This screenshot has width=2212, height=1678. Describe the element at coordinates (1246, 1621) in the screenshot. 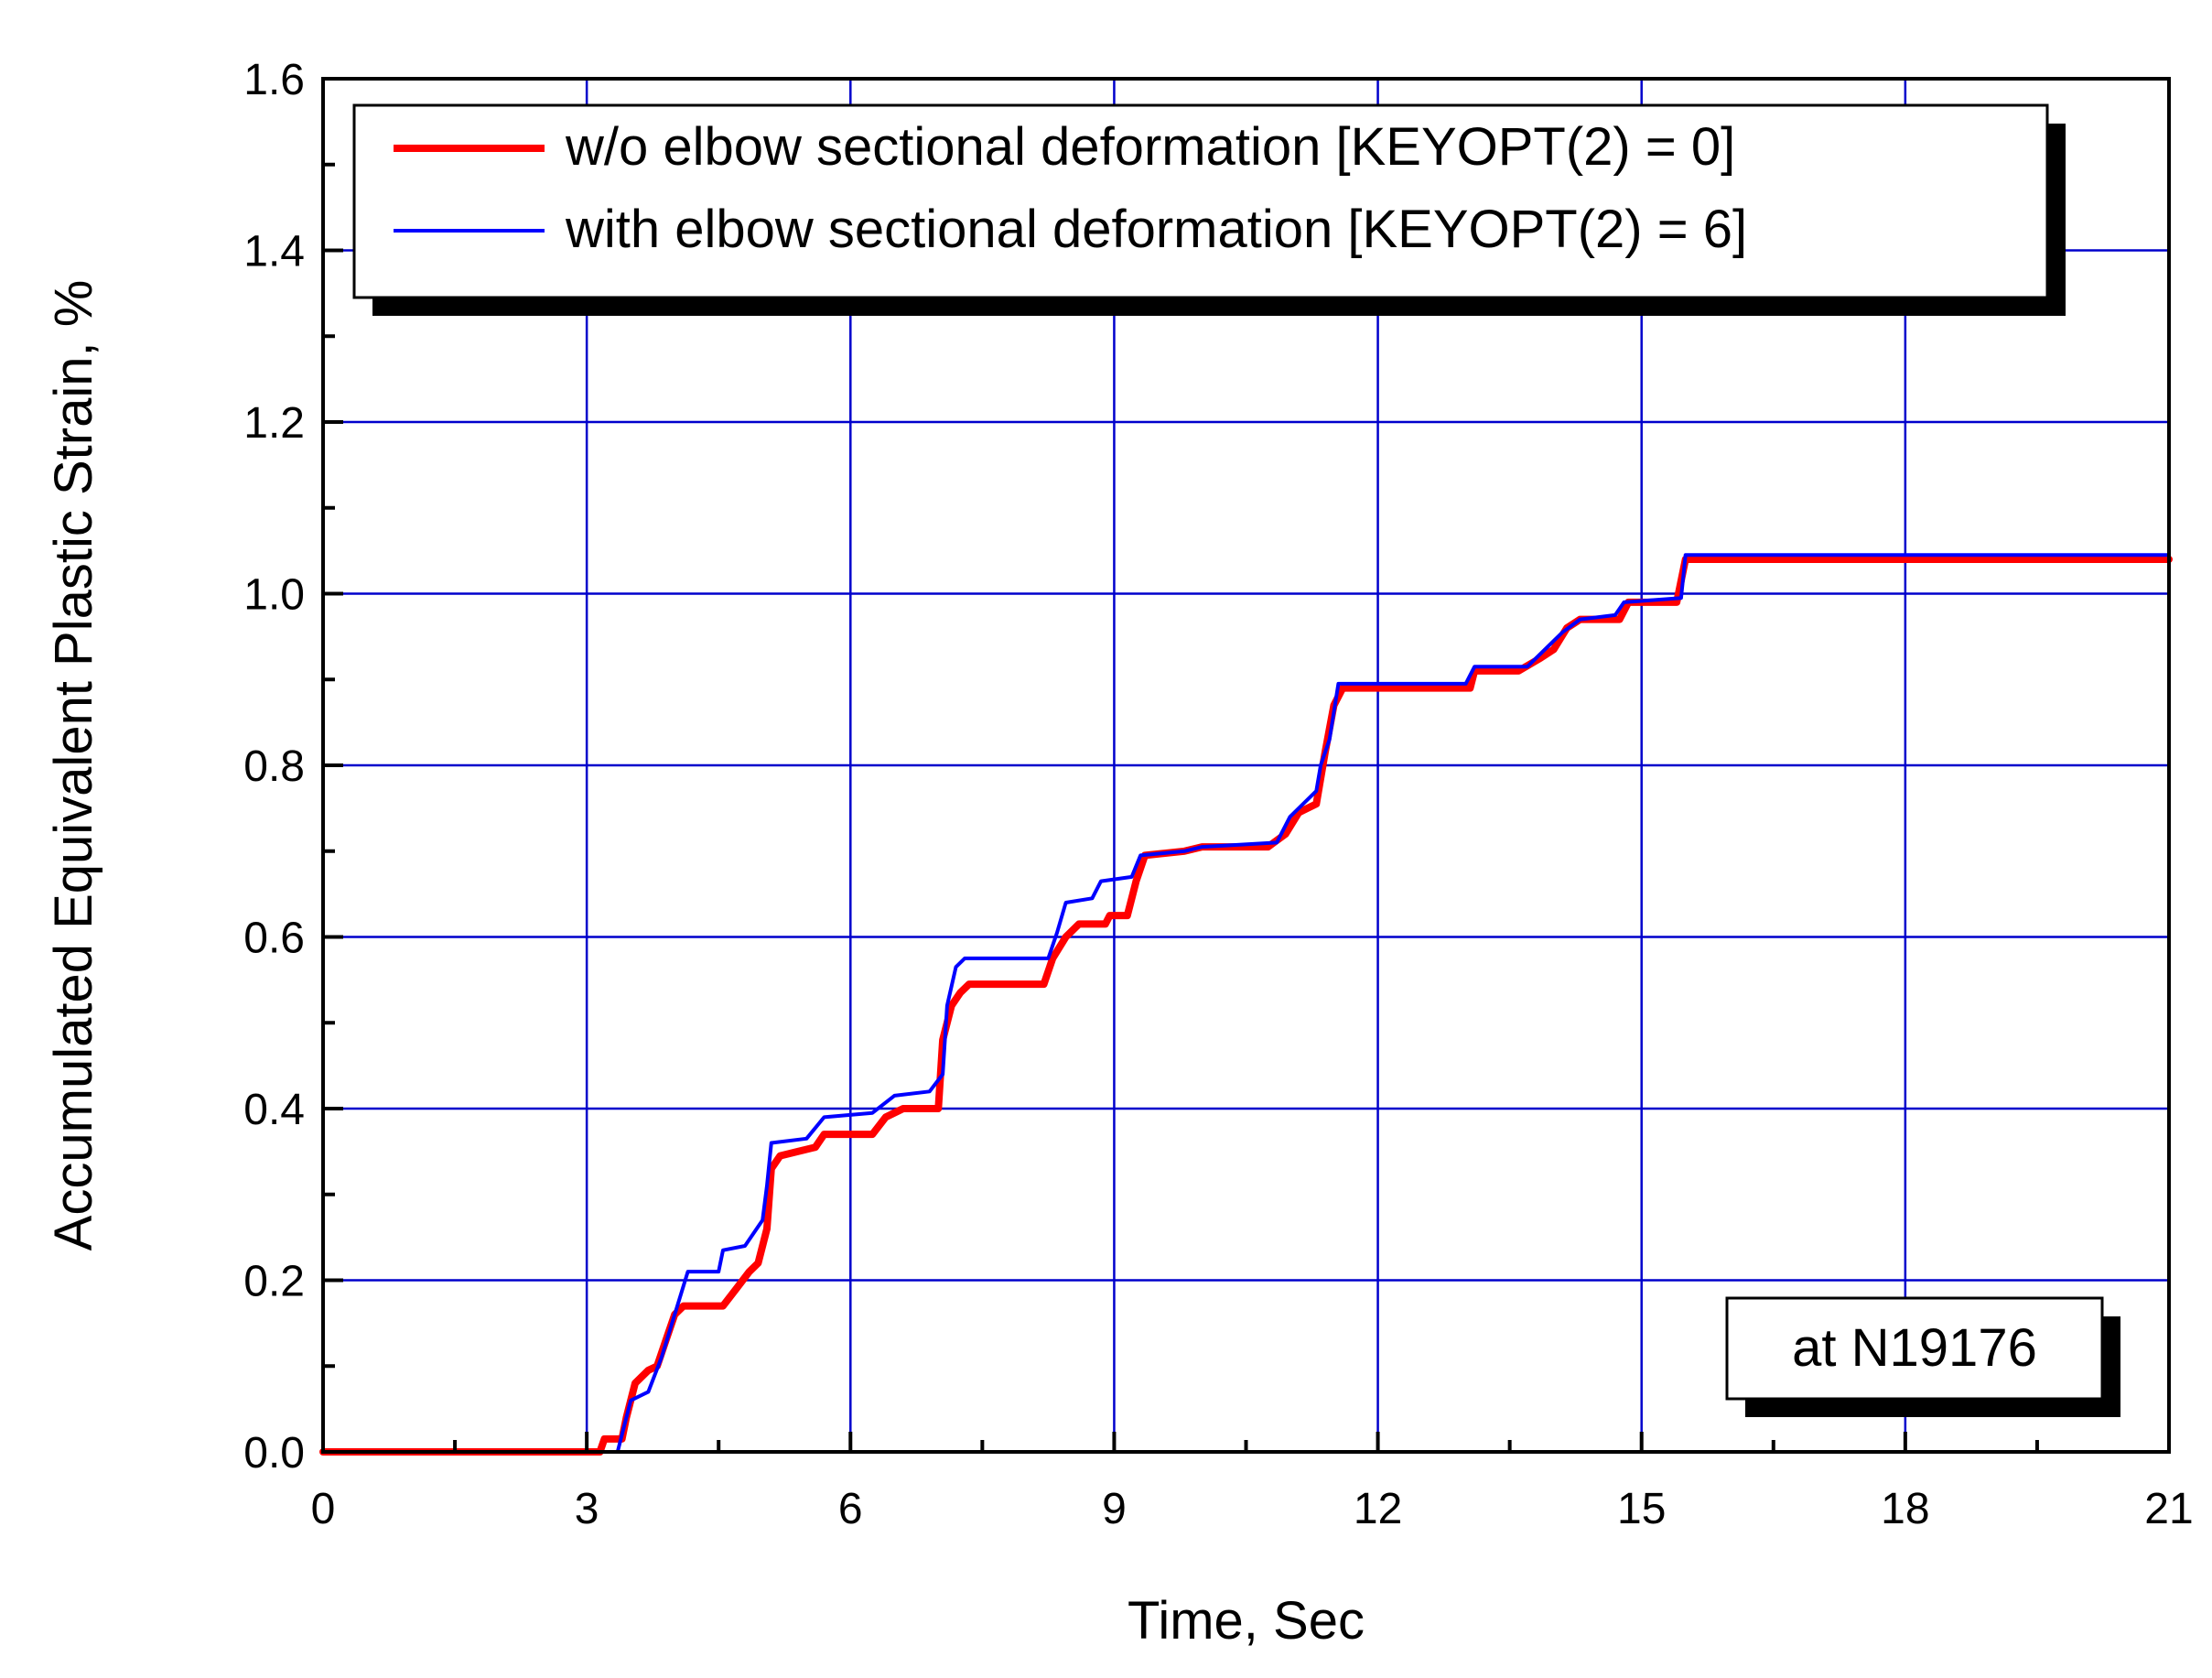

I see `x-axis-title: Time, Sec` at that location.